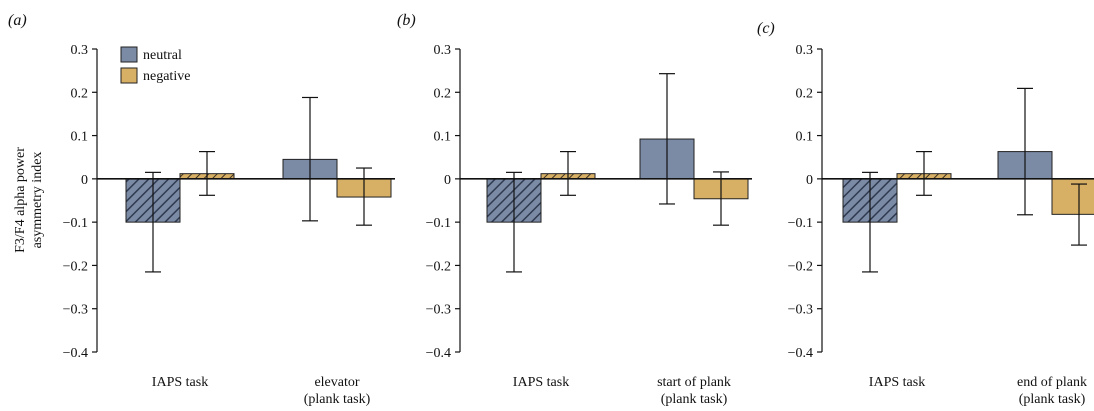  I want to click on x-category-label: end of plank, so click(1052, 382).